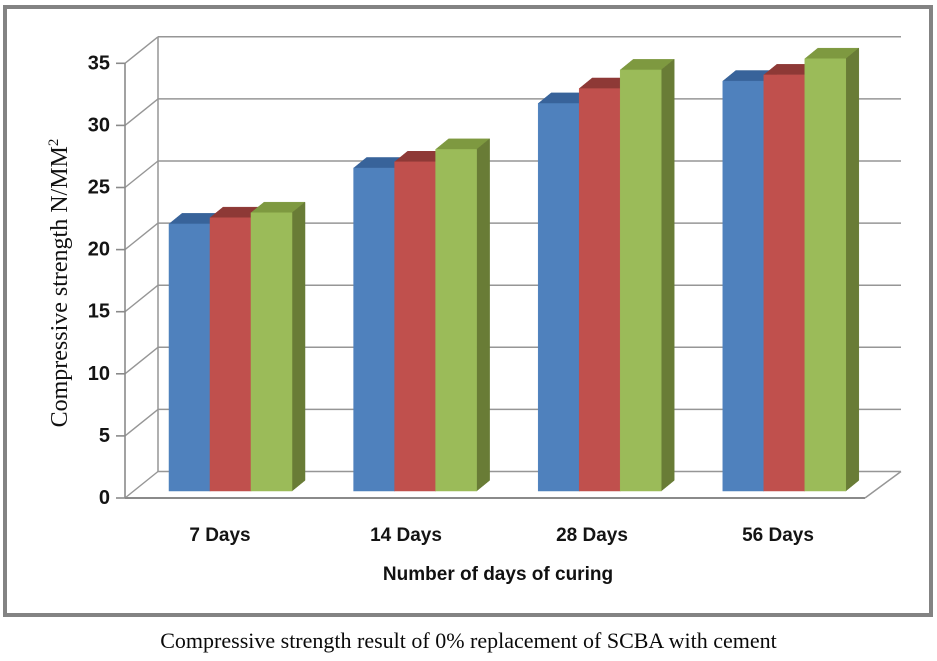 Image resolution: width=937 pixels, height=661 pixels. Describe the element at coordinates (640, 280) in the screenshot. I see `bar-series-3-green-28-days` at that location.